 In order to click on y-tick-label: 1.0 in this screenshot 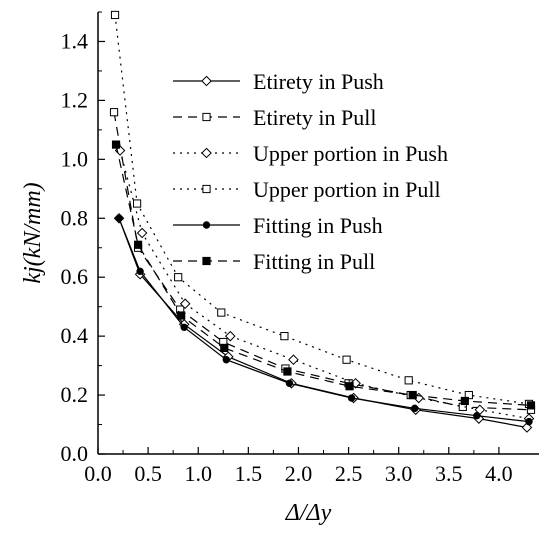, I will do `click(75, 158)`.